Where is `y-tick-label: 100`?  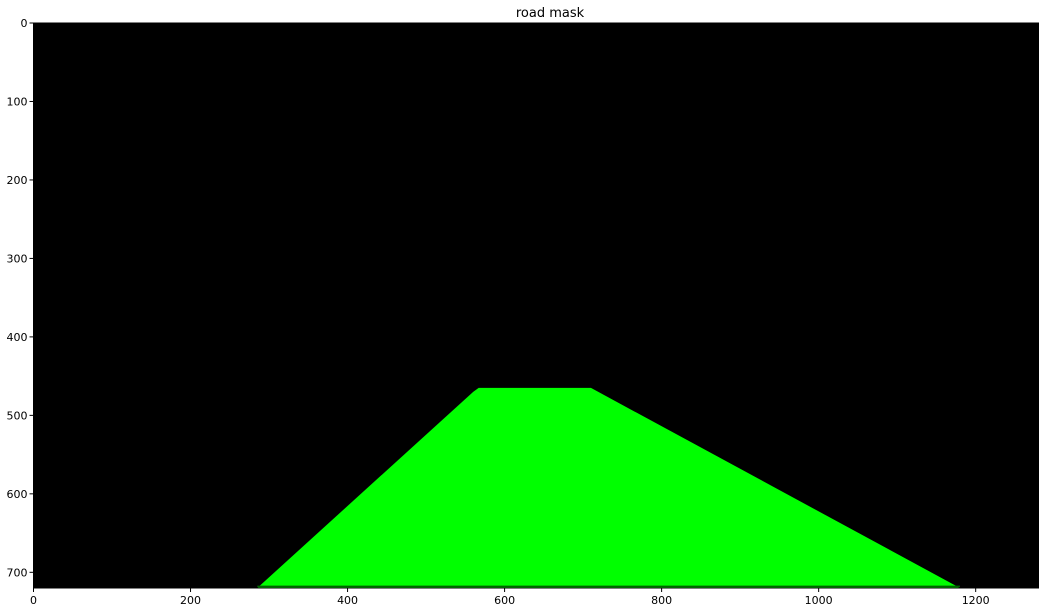 y-tick-label: 100 is located at coordinates (17, 101).